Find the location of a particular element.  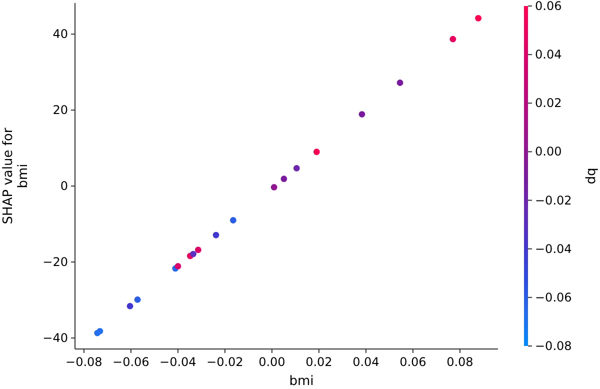

y-axis-title: SHAP value for bmi is located at coordinates (16, 175).